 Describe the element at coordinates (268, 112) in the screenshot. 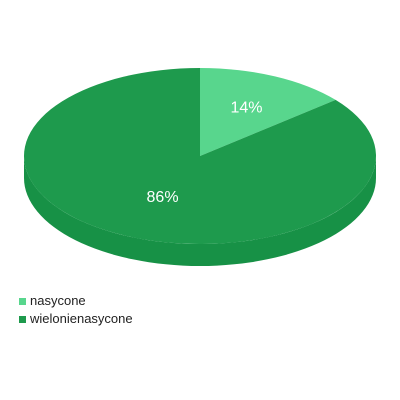

I see `pie-slice-nasycone` at that location.